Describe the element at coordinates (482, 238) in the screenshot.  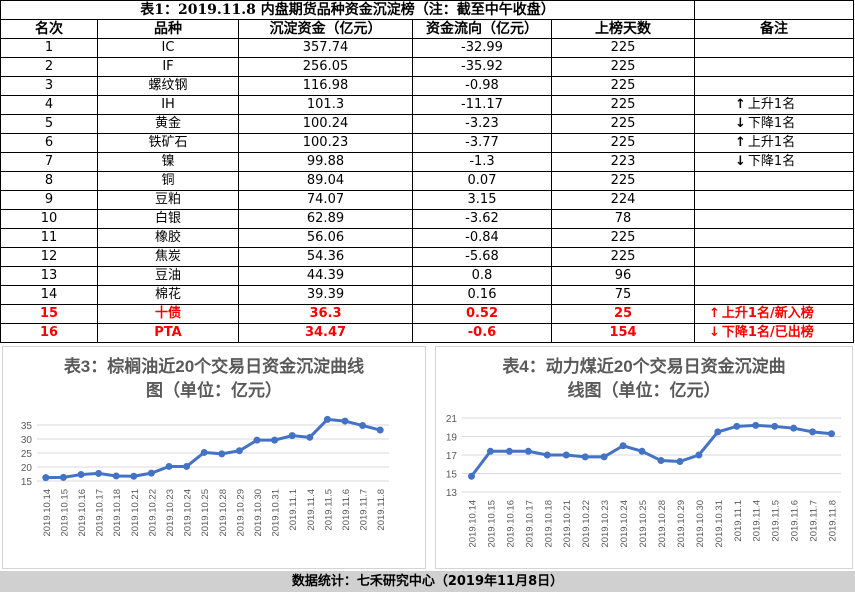
I see `flow-cell: -0.84` at that location.